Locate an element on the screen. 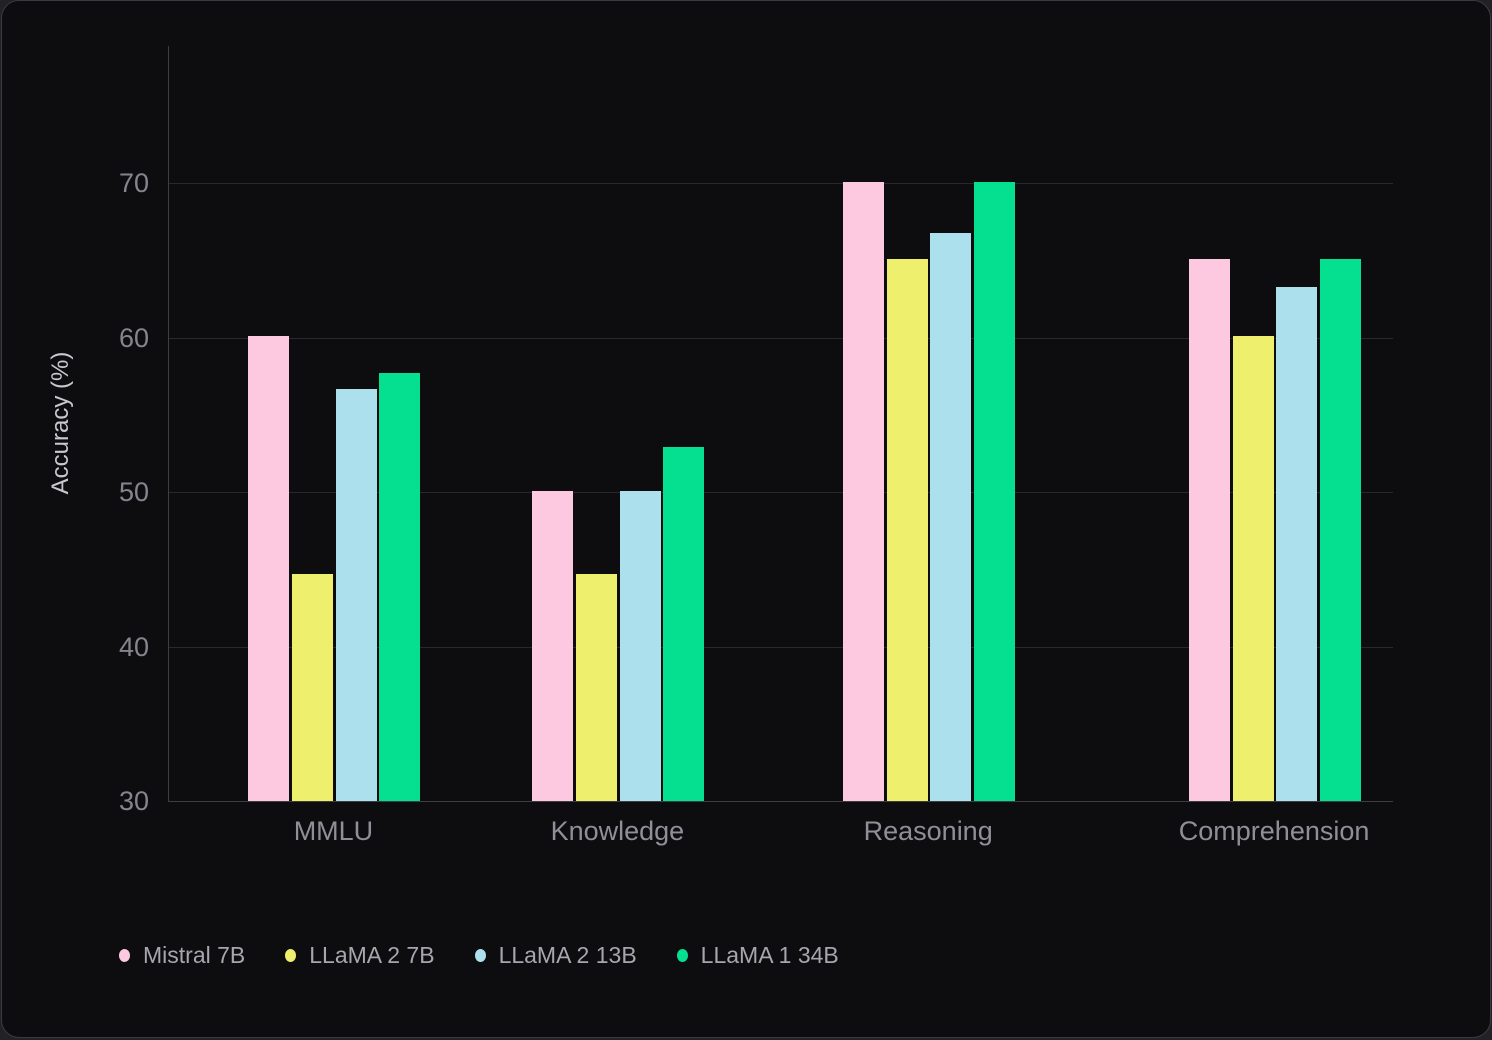 The image size is (1492, 1040). x-category-label-mmlu: MMLU is located at coordinates (333, 831).